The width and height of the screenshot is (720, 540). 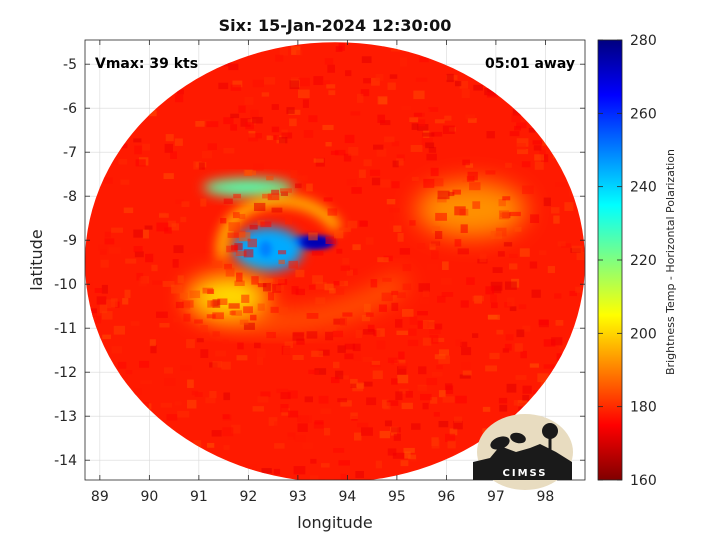 I want to click on logo-silhouette, so click(x=522, y=462).